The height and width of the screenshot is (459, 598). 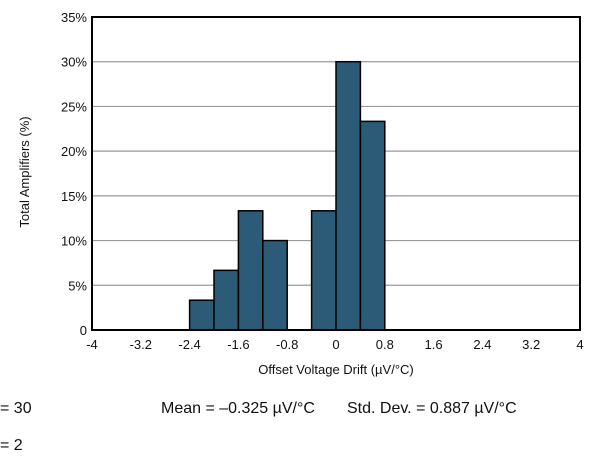 What do you see at coordinates (482, 344) in the screenshot?
I see `x-tick-label: 2.4` at bounding box center [482, 344].